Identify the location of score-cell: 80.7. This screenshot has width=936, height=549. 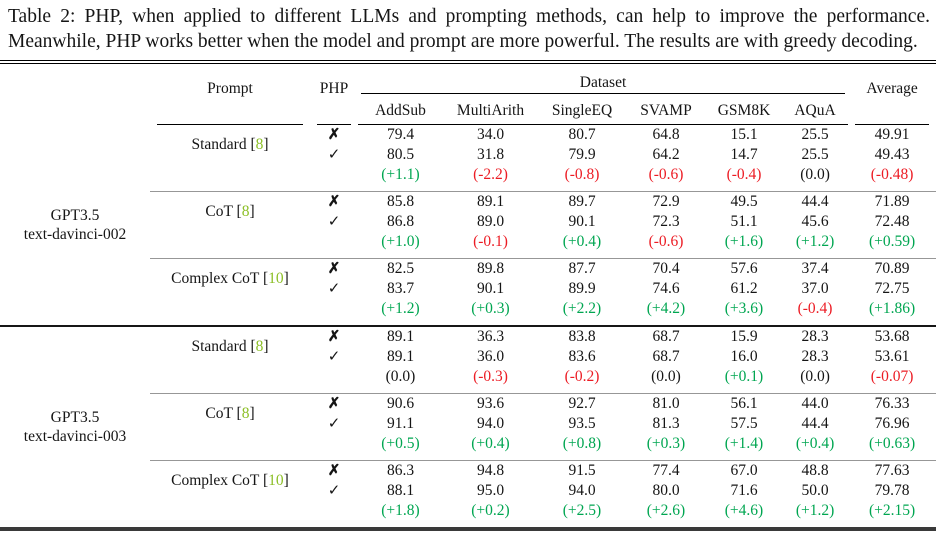
(582, 134).